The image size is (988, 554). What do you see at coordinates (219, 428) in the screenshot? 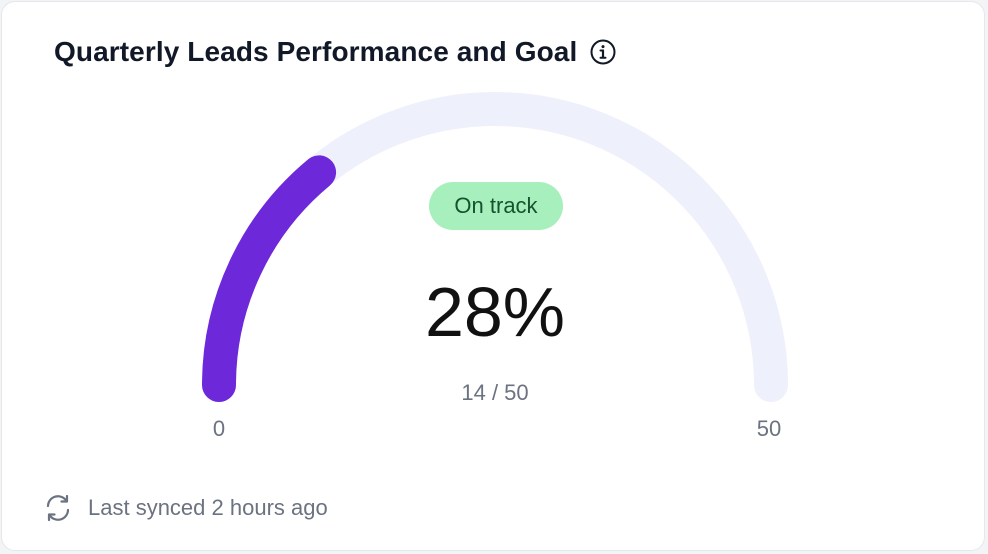
I see `gauge-min-label: 0` at bounding box center [219, 428].